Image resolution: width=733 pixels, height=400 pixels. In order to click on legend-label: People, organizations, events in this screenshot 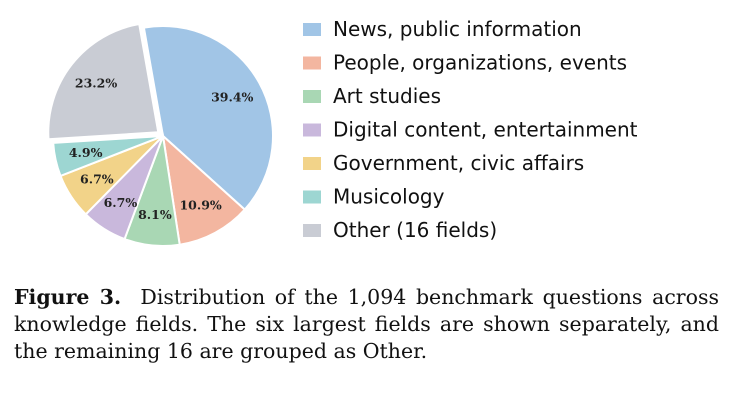, I will do `click(480, 63)`.